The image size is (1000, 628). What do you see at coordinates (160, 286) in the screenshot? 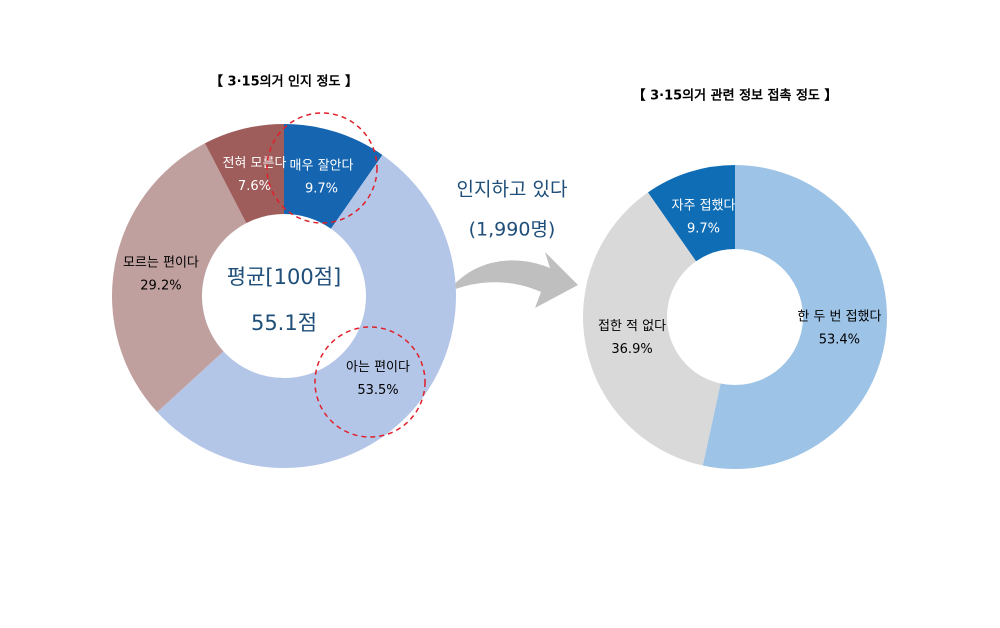
I see `slice-value: 29.2%` at bounding box center [160, 286].